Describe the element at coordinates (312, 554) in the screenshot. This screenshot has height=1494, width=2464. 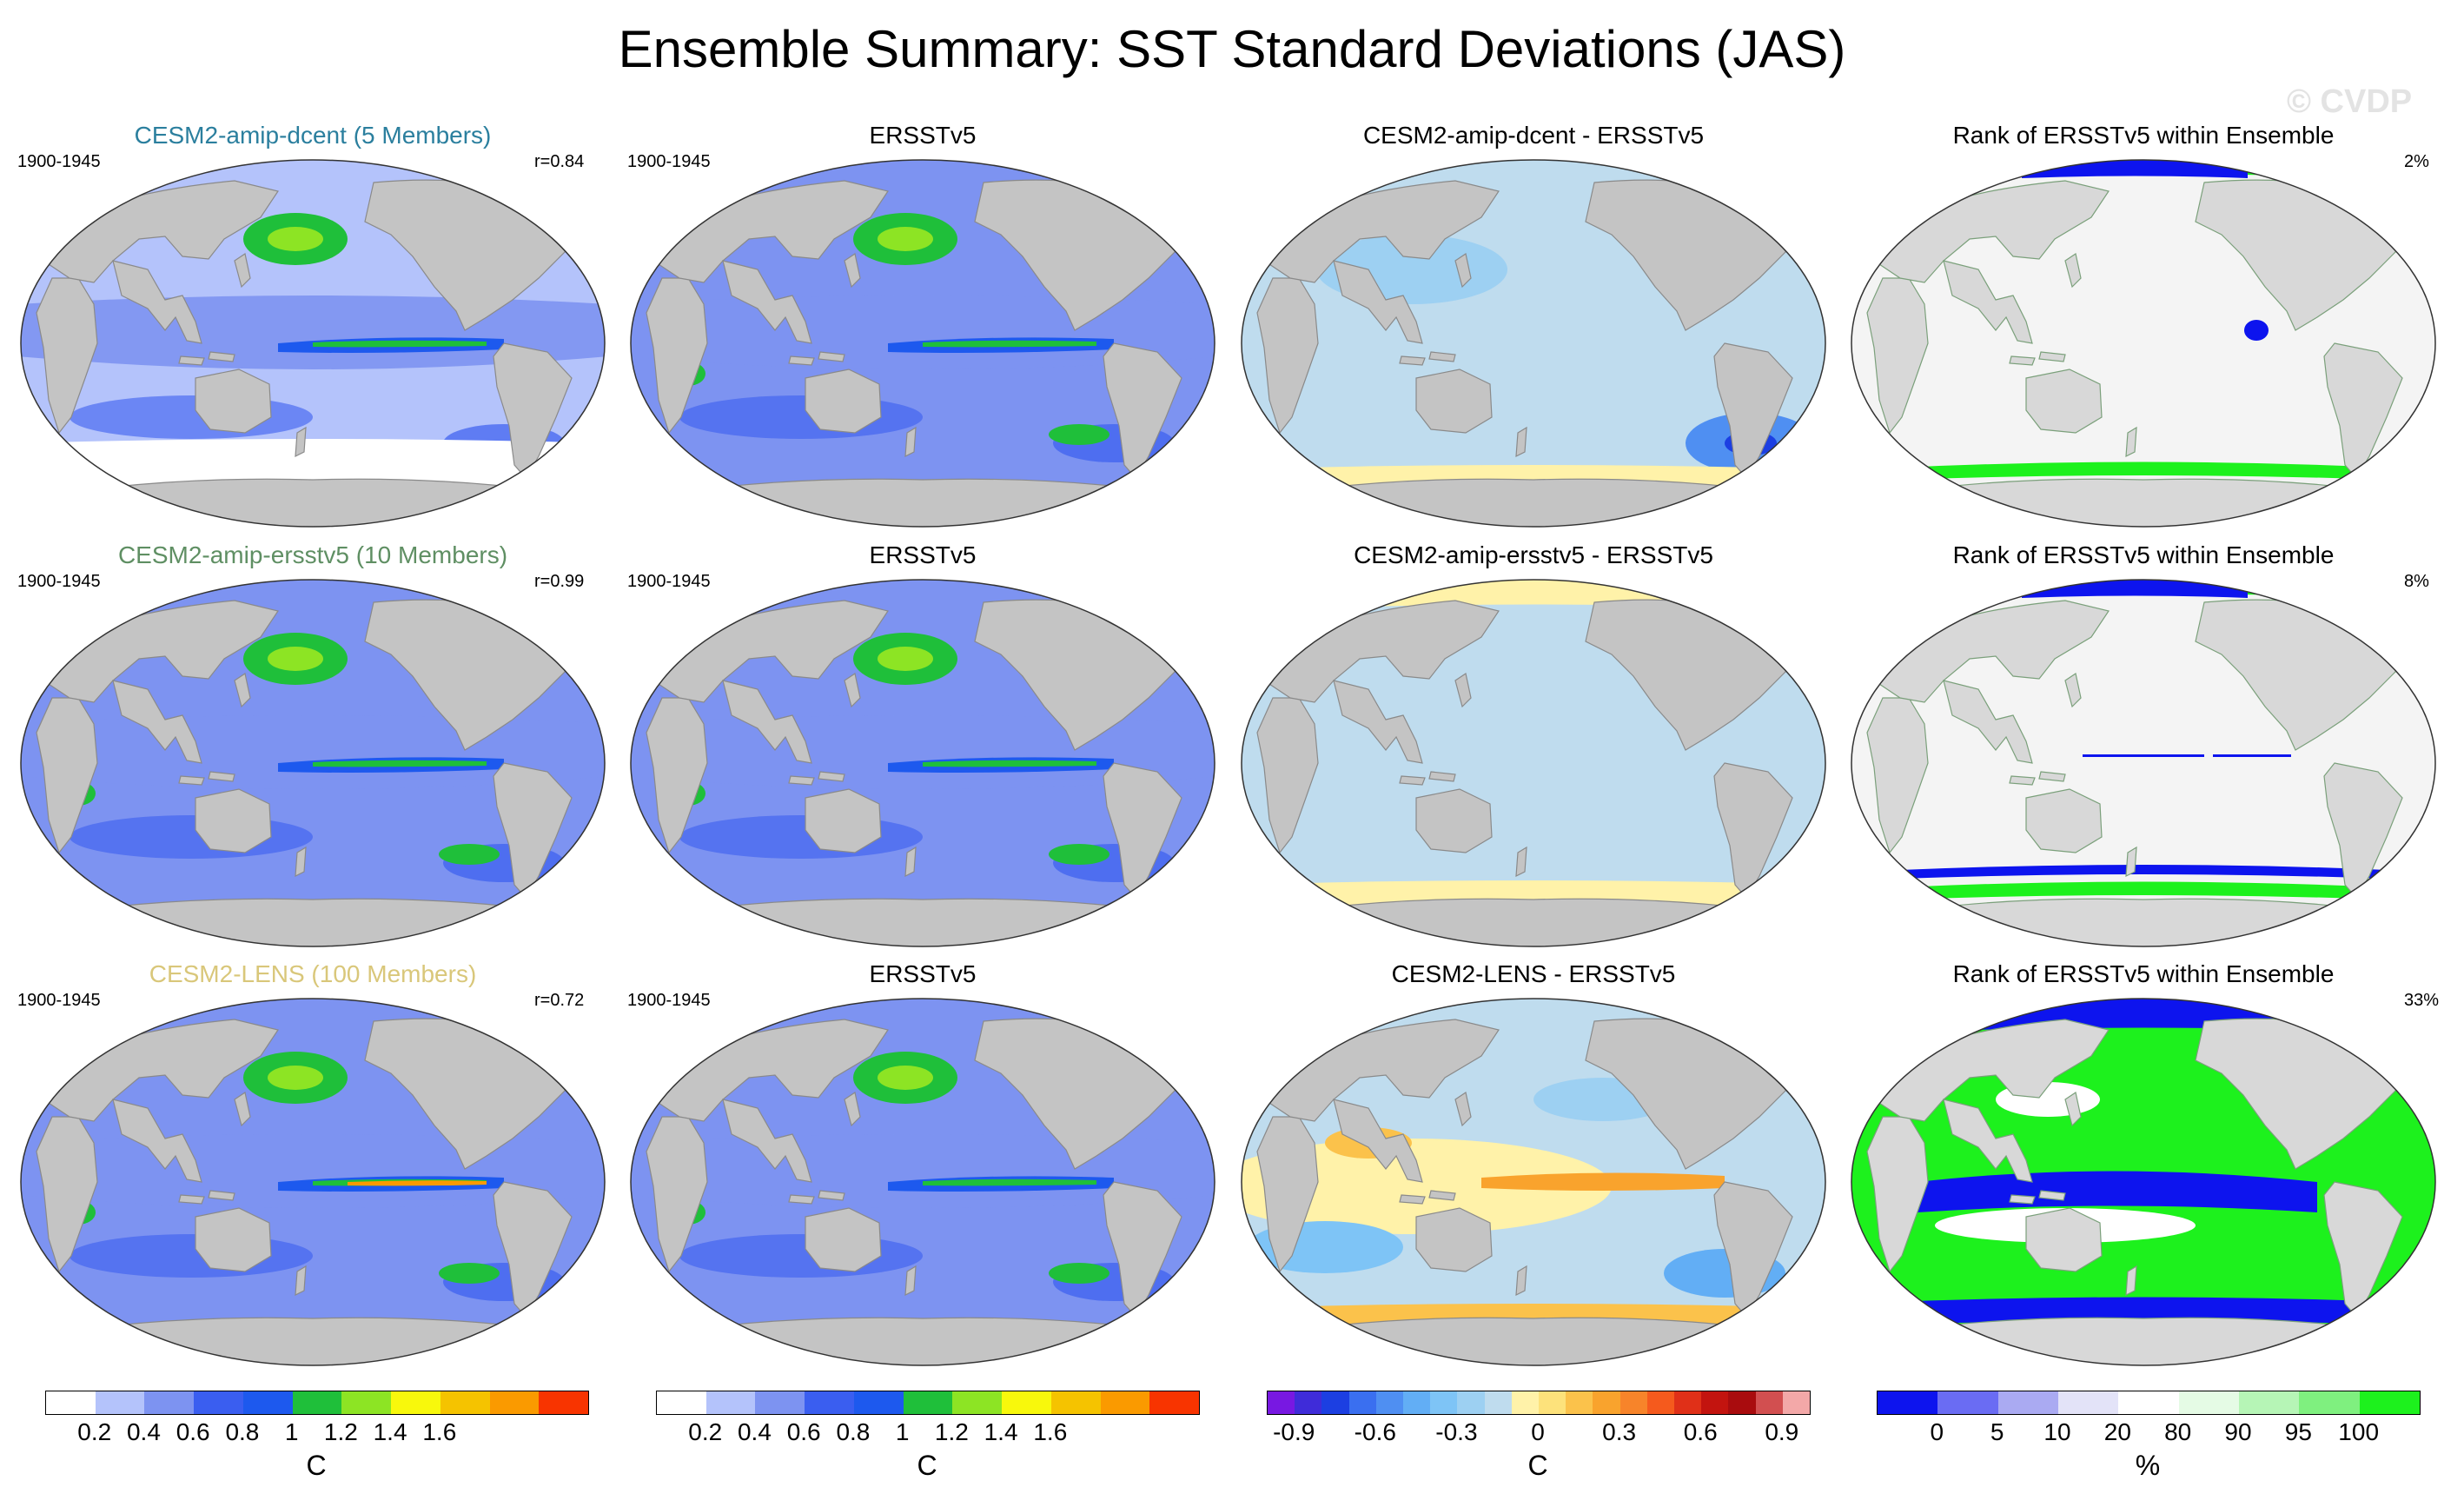
I see `model-panel-title: CESM2-amip-ersstv5 (10 Members)` at that location.